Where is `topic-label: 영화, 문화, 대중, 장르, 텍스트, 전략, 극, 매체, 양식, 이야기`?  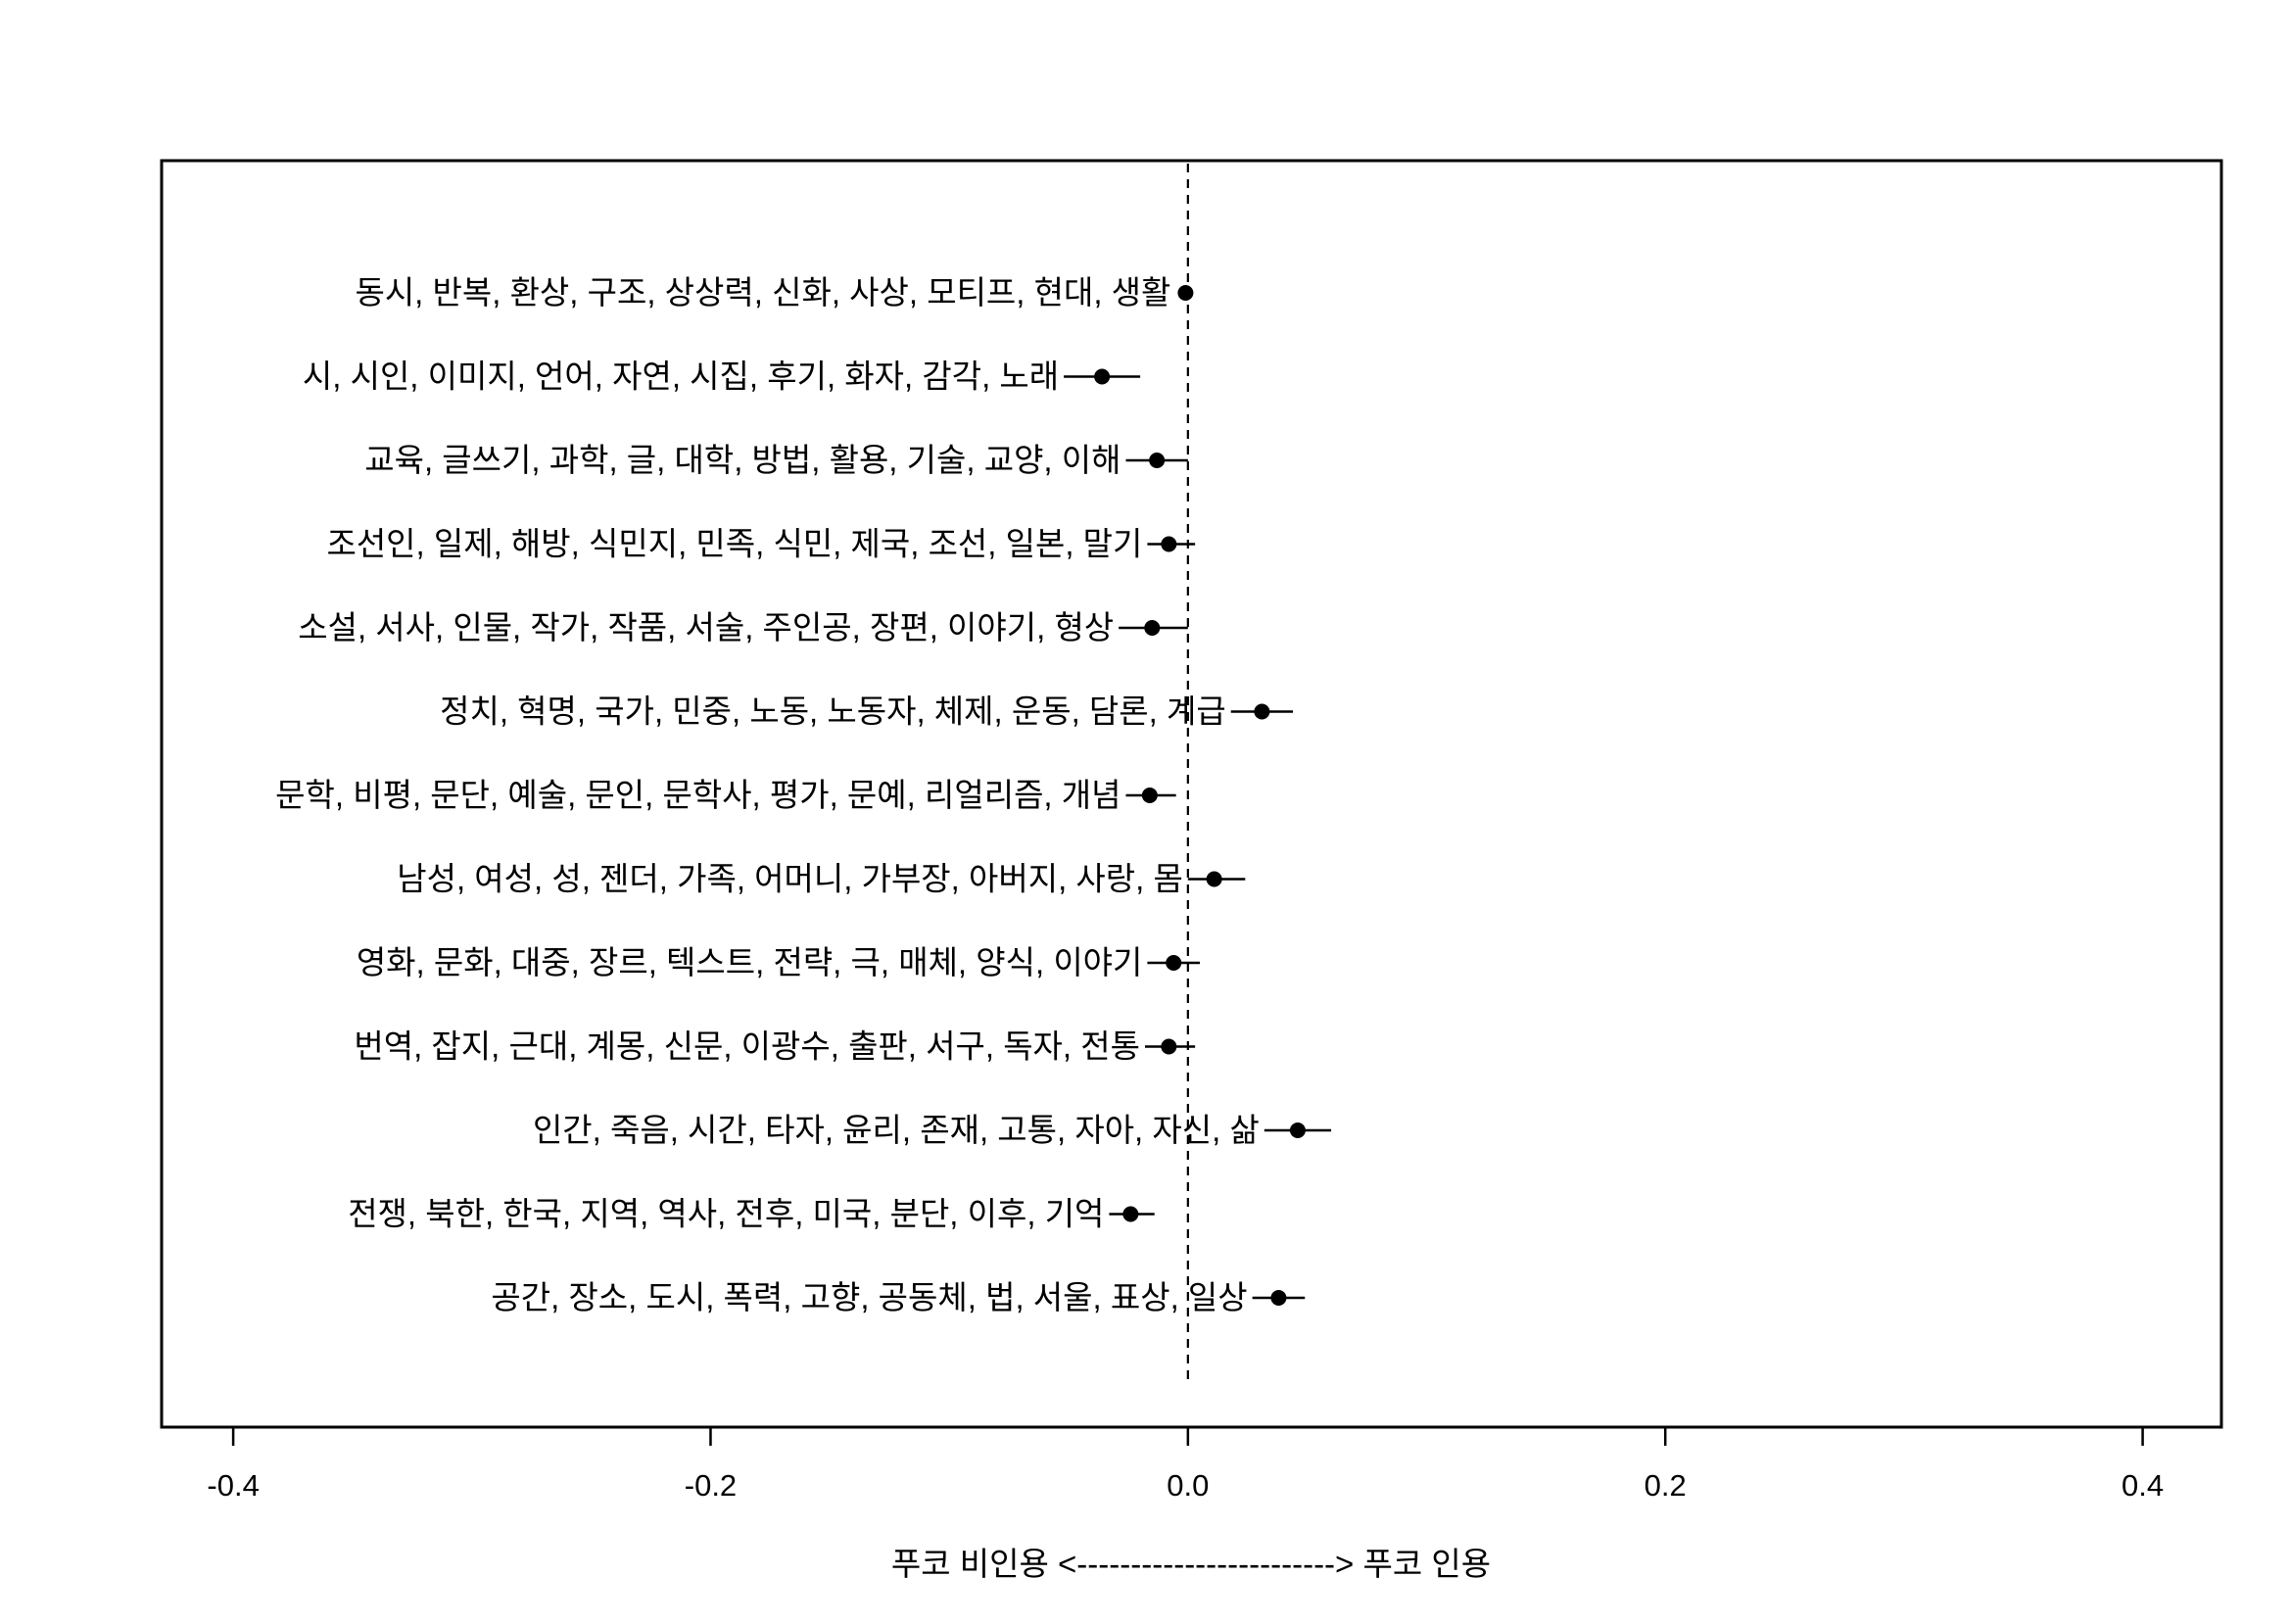
topic-label: 영화, 문화, 대중, 장르, 텍스트, 전략, 극, 매체, 양식, 이야기 is located at coordinates (750, 962).